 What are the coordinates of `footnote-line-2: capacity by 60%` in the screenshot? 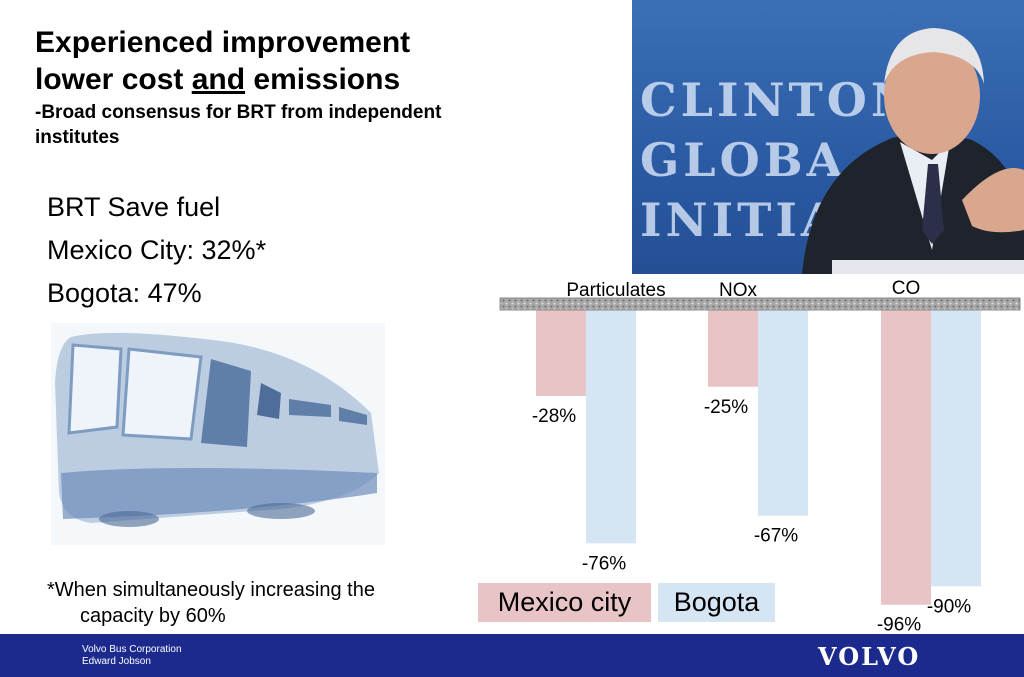 It's located at (153, 616).